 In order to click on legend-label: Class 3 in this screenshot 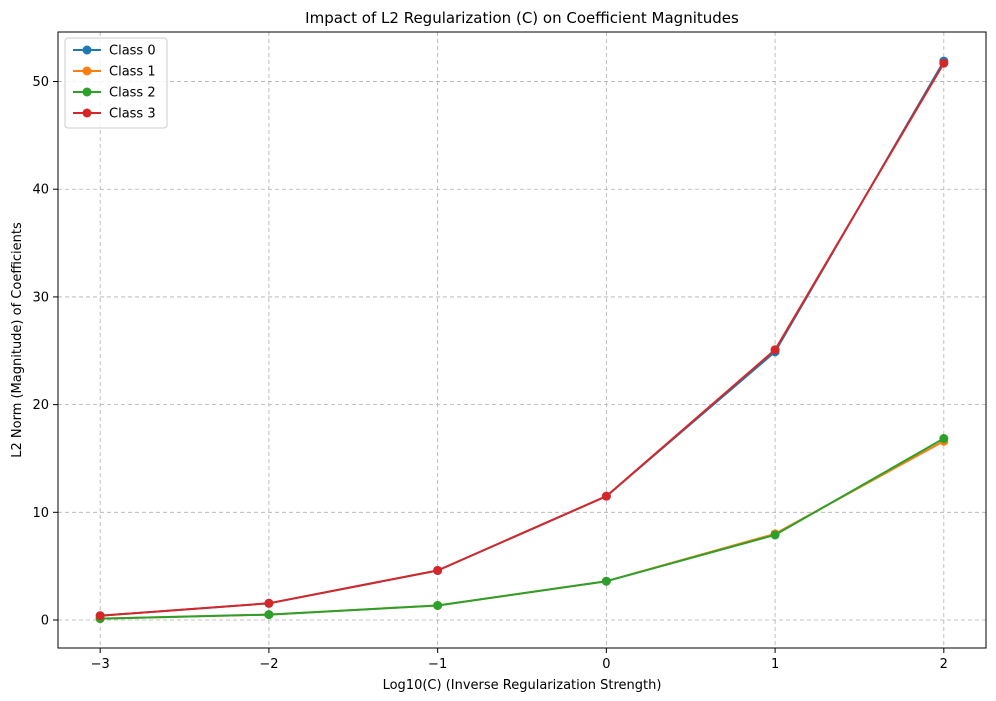, I will do `click(132, 114)`.